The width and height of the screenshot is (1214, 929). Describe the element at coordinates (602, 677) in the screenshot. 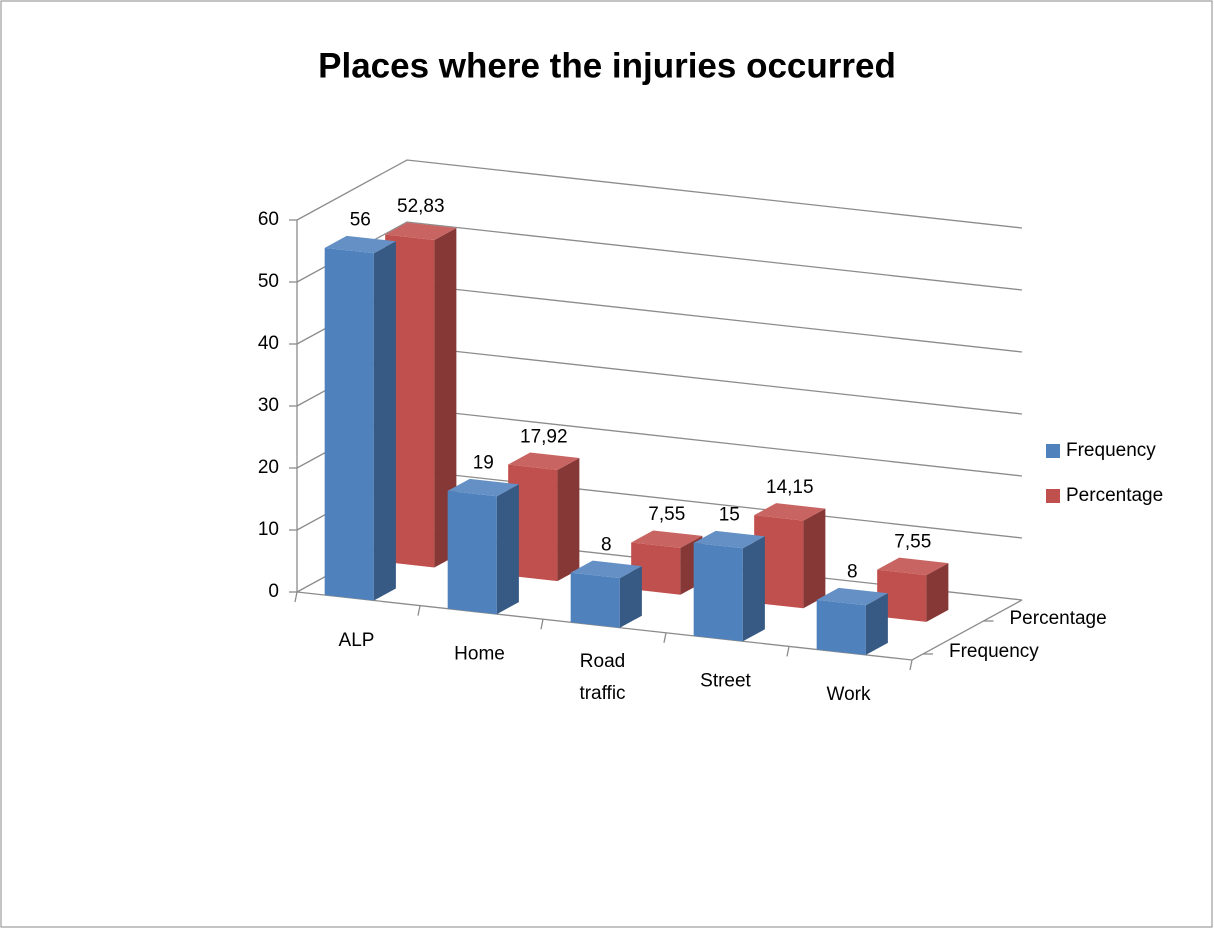

I see `x-tick-label: Road traffic` at that location.